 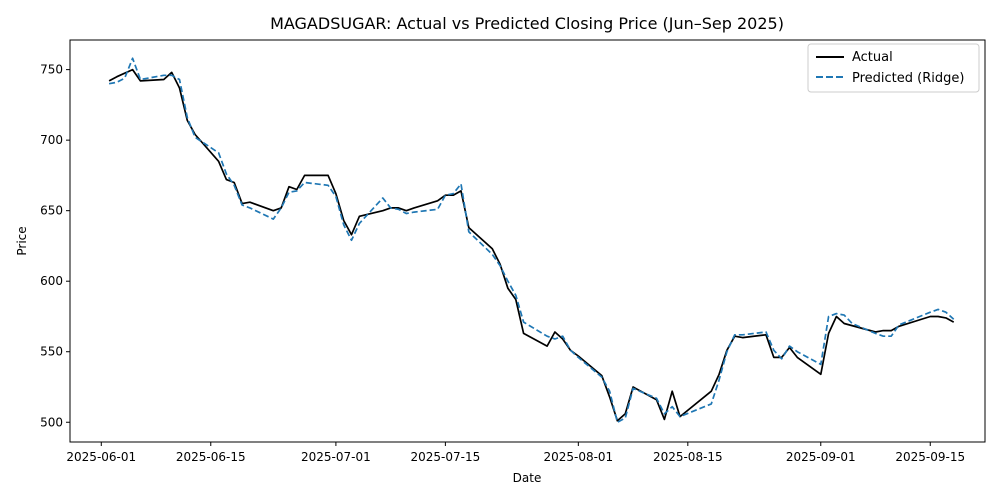 What do you see at coordinates (51, 70) in the screenshot?
I see `y-tick-label-5: 750` at bounding box center [51, 70].